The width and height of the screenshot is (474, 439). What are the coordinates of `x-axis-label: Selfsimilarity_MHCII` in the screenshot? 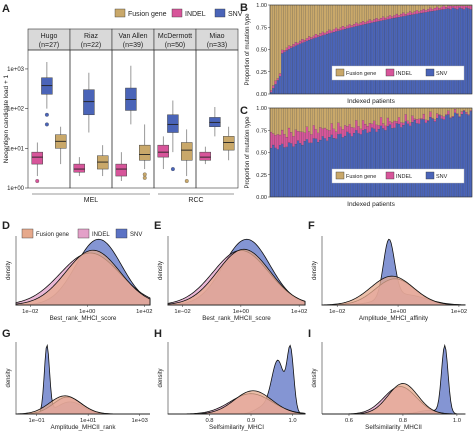 It's located at (393, 427).